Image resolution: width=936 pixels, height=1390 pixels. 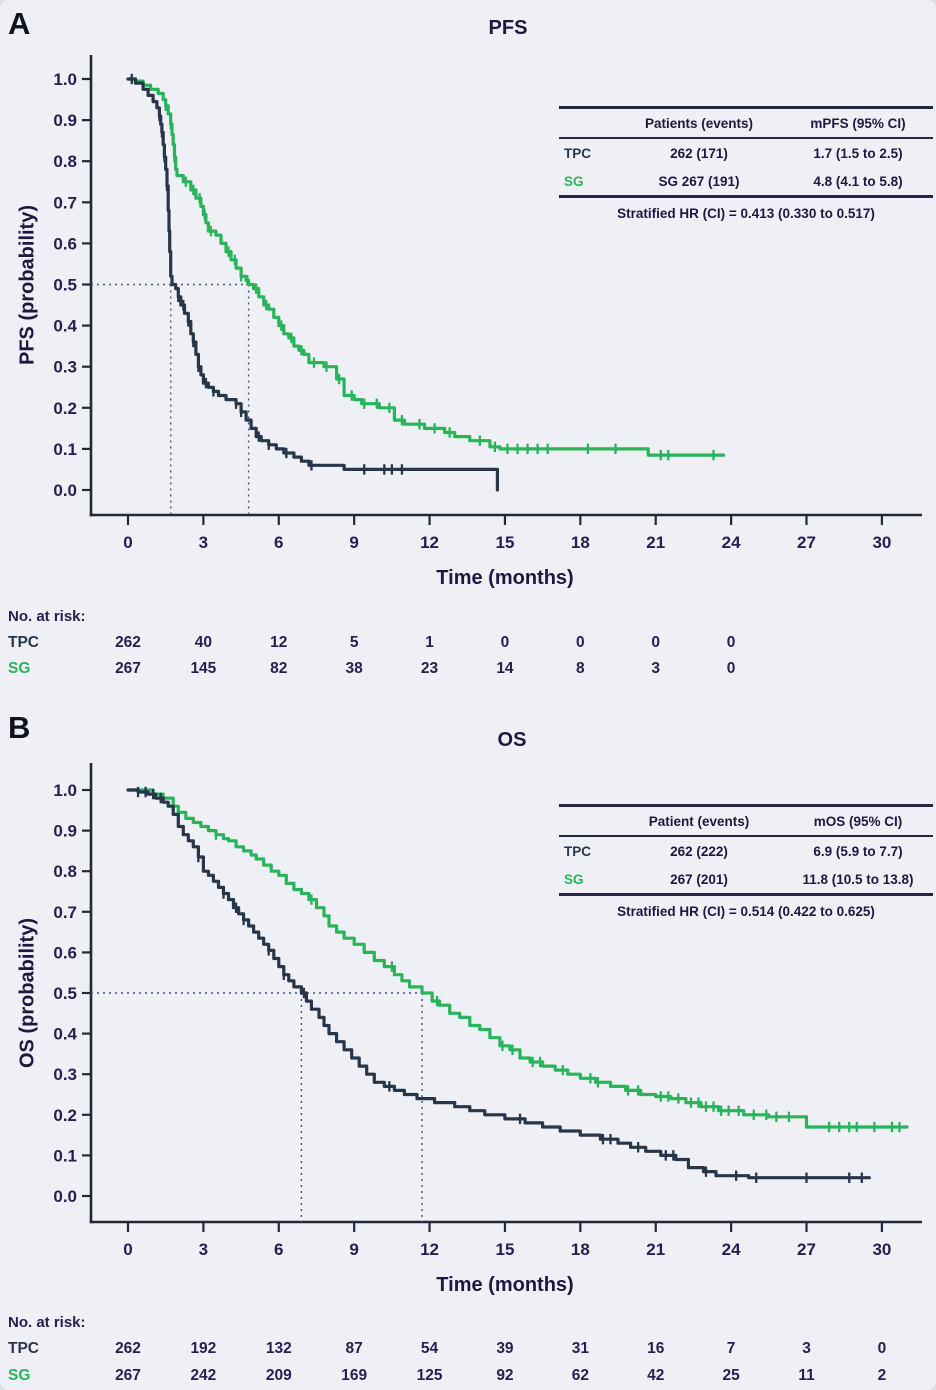 What do you see at coordinates (699, 181) in the screenshot?
I see `stats-a-sg-patients: SG 267 (191)` at bounding box center [699, 181].